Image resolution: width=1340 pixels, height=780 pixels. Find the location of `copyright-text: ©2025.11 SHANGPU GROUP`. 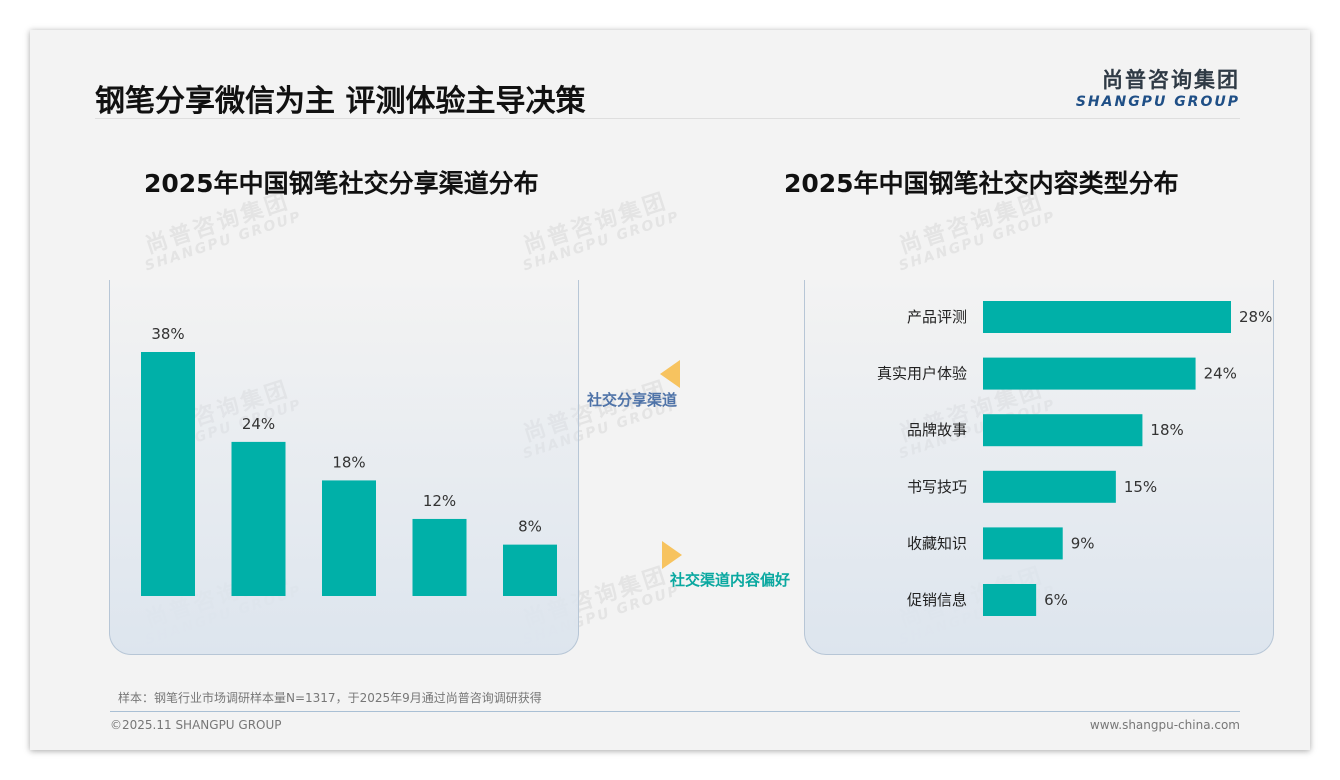

copyright-text: ©2025.11 SHANGPU GROUP is located at coordinates (196, 725).